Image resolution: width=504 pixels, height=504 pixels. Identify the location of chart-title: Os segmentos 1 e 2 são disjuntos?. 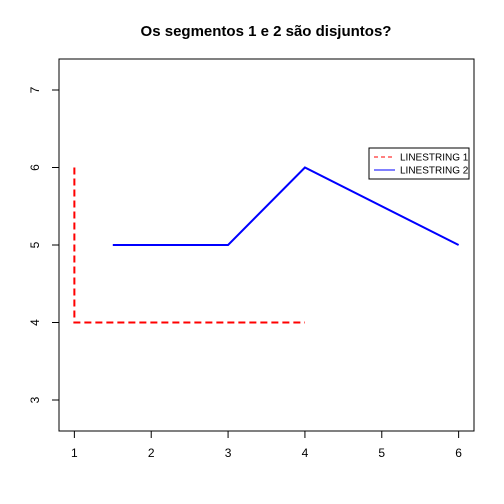
(266, 31).